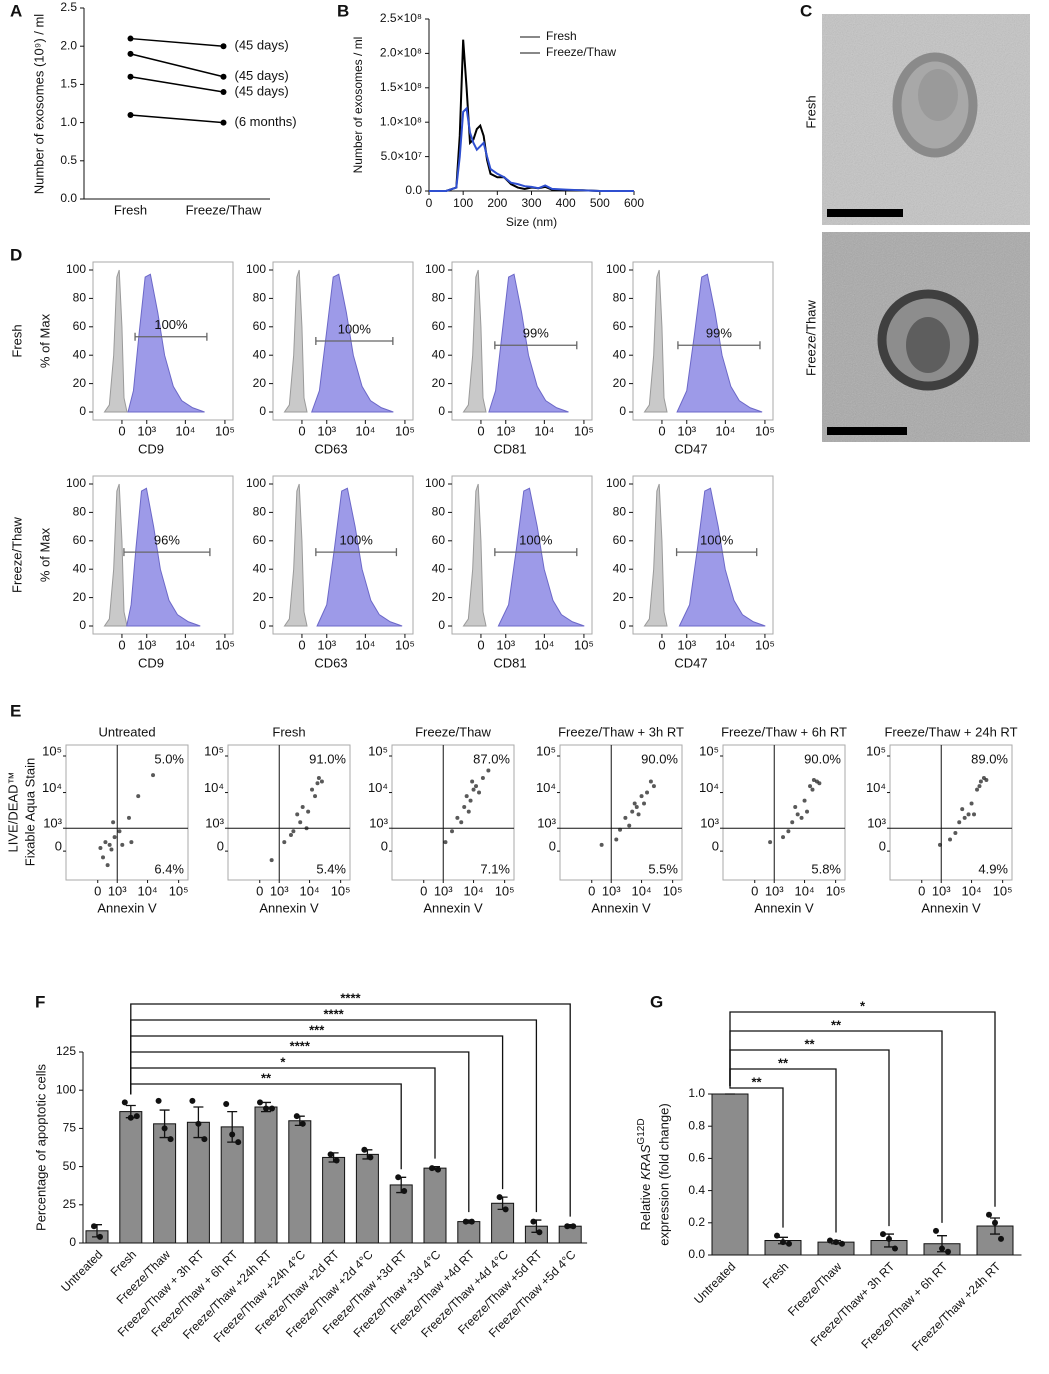 The width and height of the screenshot is (1049, 1374). What do you see at coordinates (401, 18) in the screenshot?
I see `y-tick-label: 2.5×10⁸` at bounding box center [401, 18].